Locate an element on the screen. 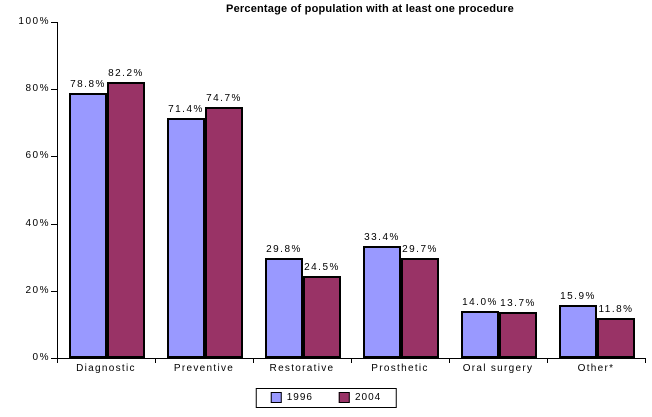 This screenshot has height=417, width=652. category-label: Preventive is located at coordinates (204, 368).